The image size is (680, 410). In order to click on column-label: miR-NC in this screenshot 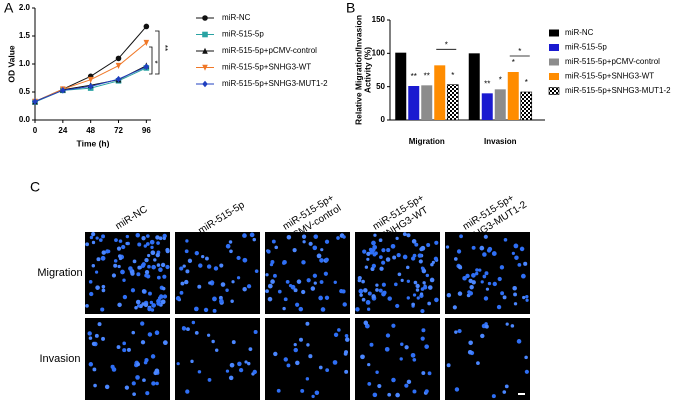, I will do `click(132, 218)`.